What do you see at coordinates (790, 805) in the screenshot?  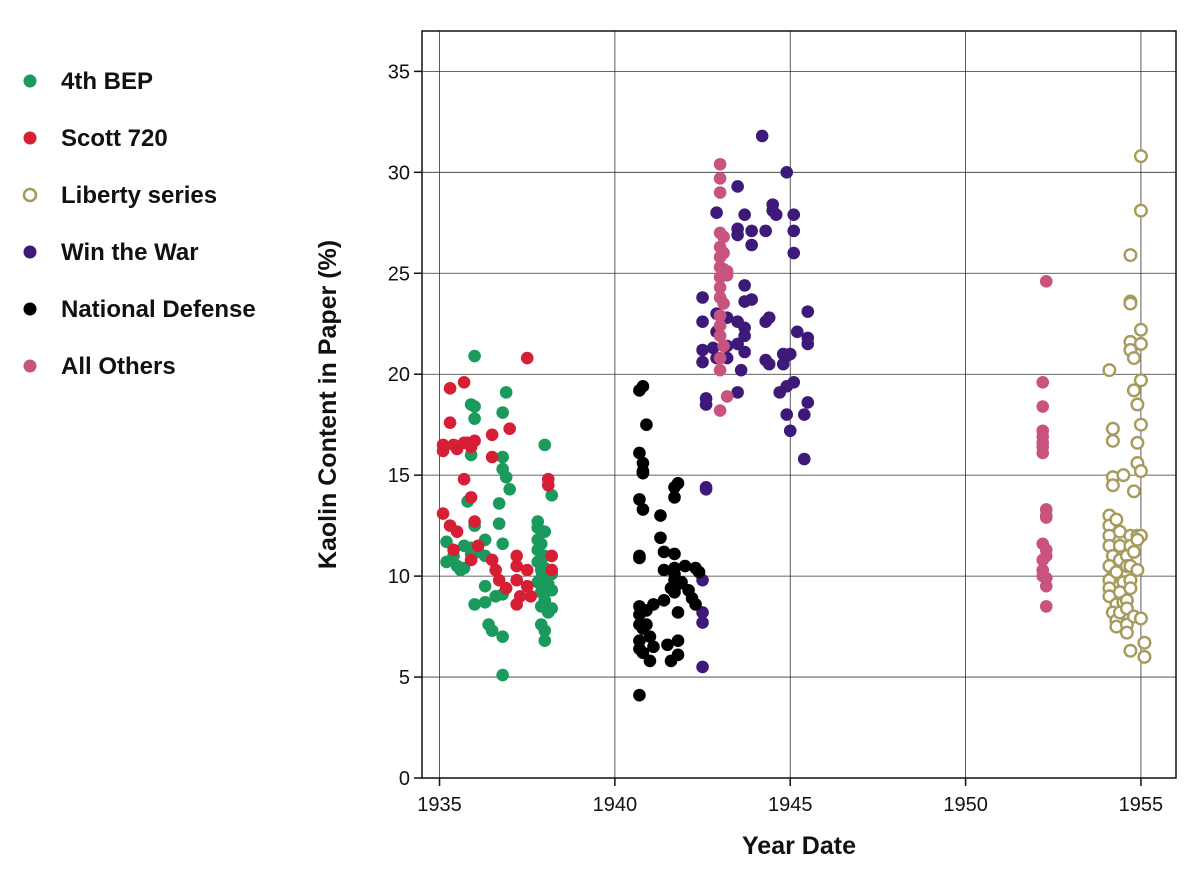 I see `x-tick-label: 1945` at bounding box center [790, 805].